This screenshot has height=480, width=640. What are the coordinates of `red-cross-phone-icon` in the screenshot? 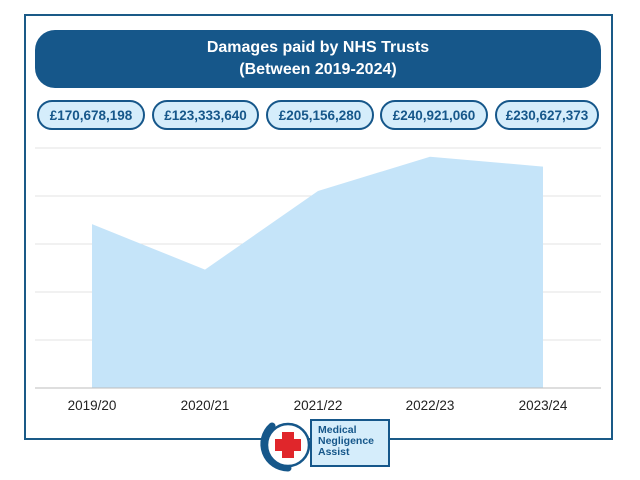 It's located at (285, 447).